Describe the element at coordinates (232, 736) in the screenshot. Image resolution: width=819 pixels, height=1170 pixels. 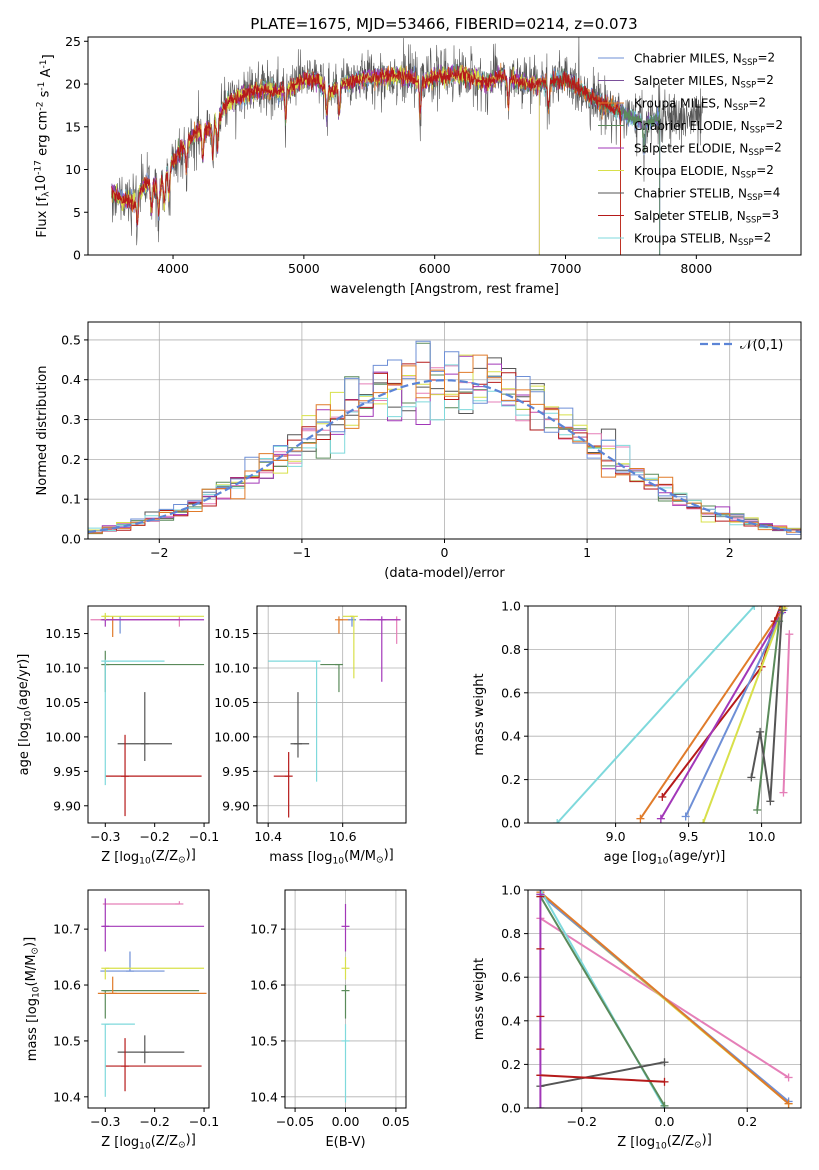
I see `y-tick-label: 10.00` at that location.